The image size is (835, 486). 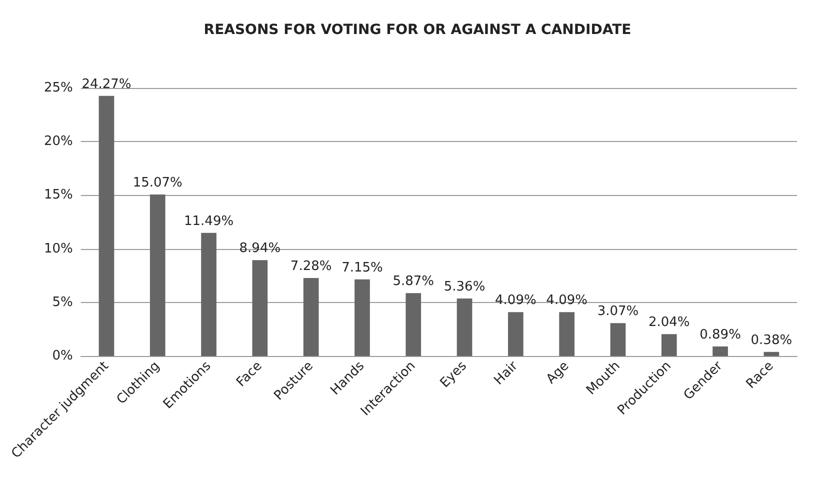 I want to click on data-label: 7.28%, so click(x=311, y=266).